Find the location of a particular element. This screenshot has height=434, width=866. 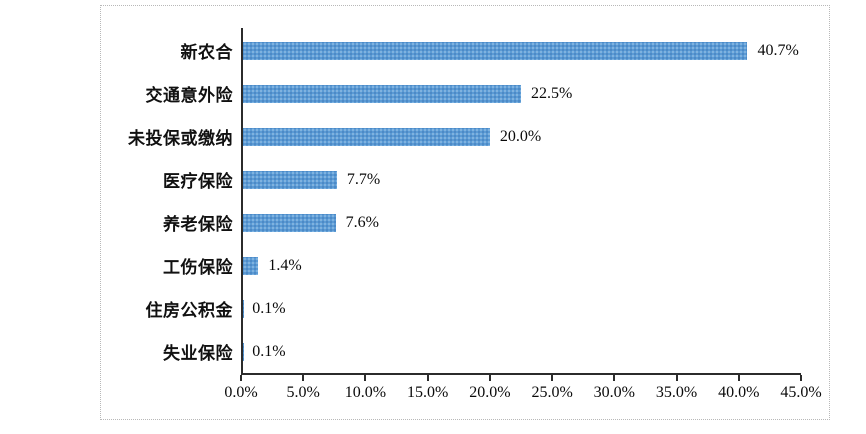

bar-track: 7.6% is located at coordinates (521, 222).